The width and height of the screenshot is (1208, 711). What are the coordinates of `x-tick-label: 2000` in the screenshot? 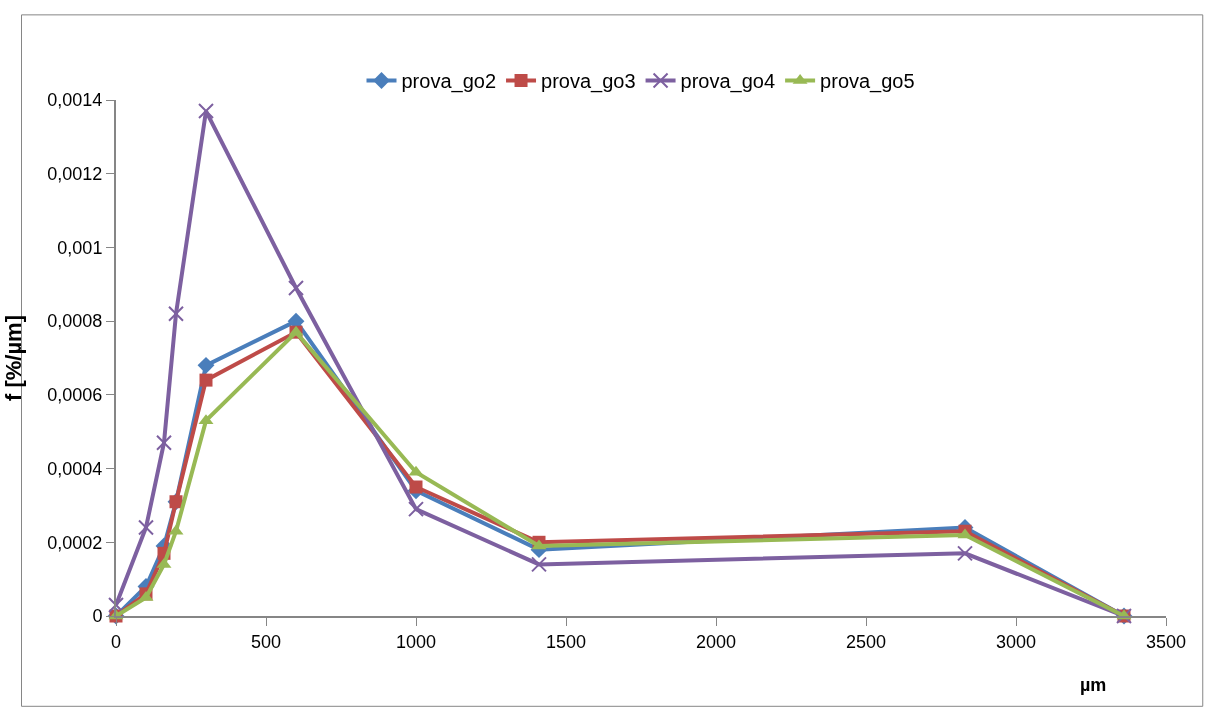 It's located at (716, 641).